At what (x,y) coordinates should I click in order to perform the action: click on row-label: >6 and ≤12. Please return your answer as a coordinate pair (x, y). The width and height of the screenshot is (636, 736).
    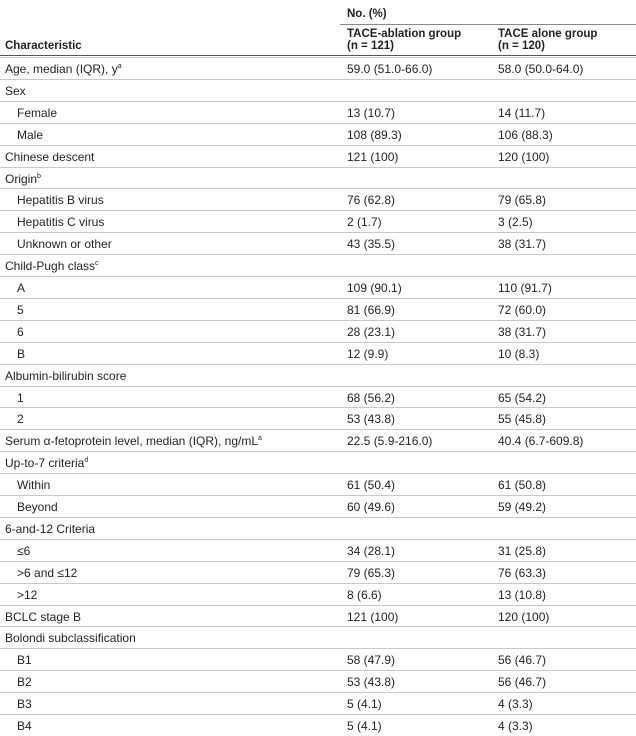
    Looking at the image, I should click on (47, 573).